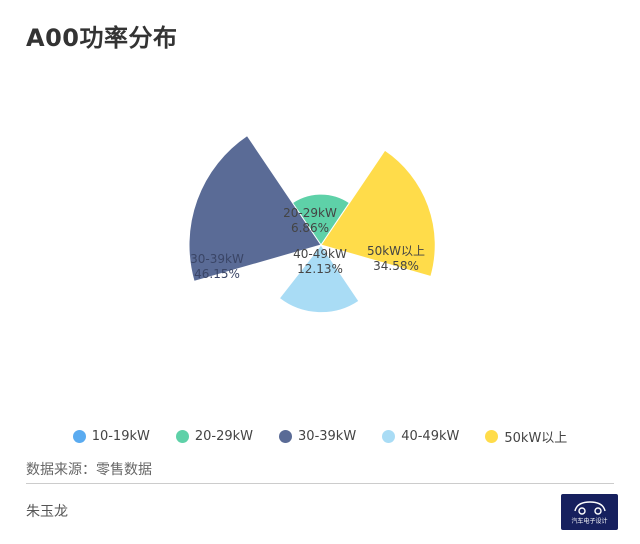 The image size is (640, 544). What do you see at coordinates (310, 228) in the screenshot?
I see `slice-value-label-1: 6.86%` at bounding box center [310, 228].